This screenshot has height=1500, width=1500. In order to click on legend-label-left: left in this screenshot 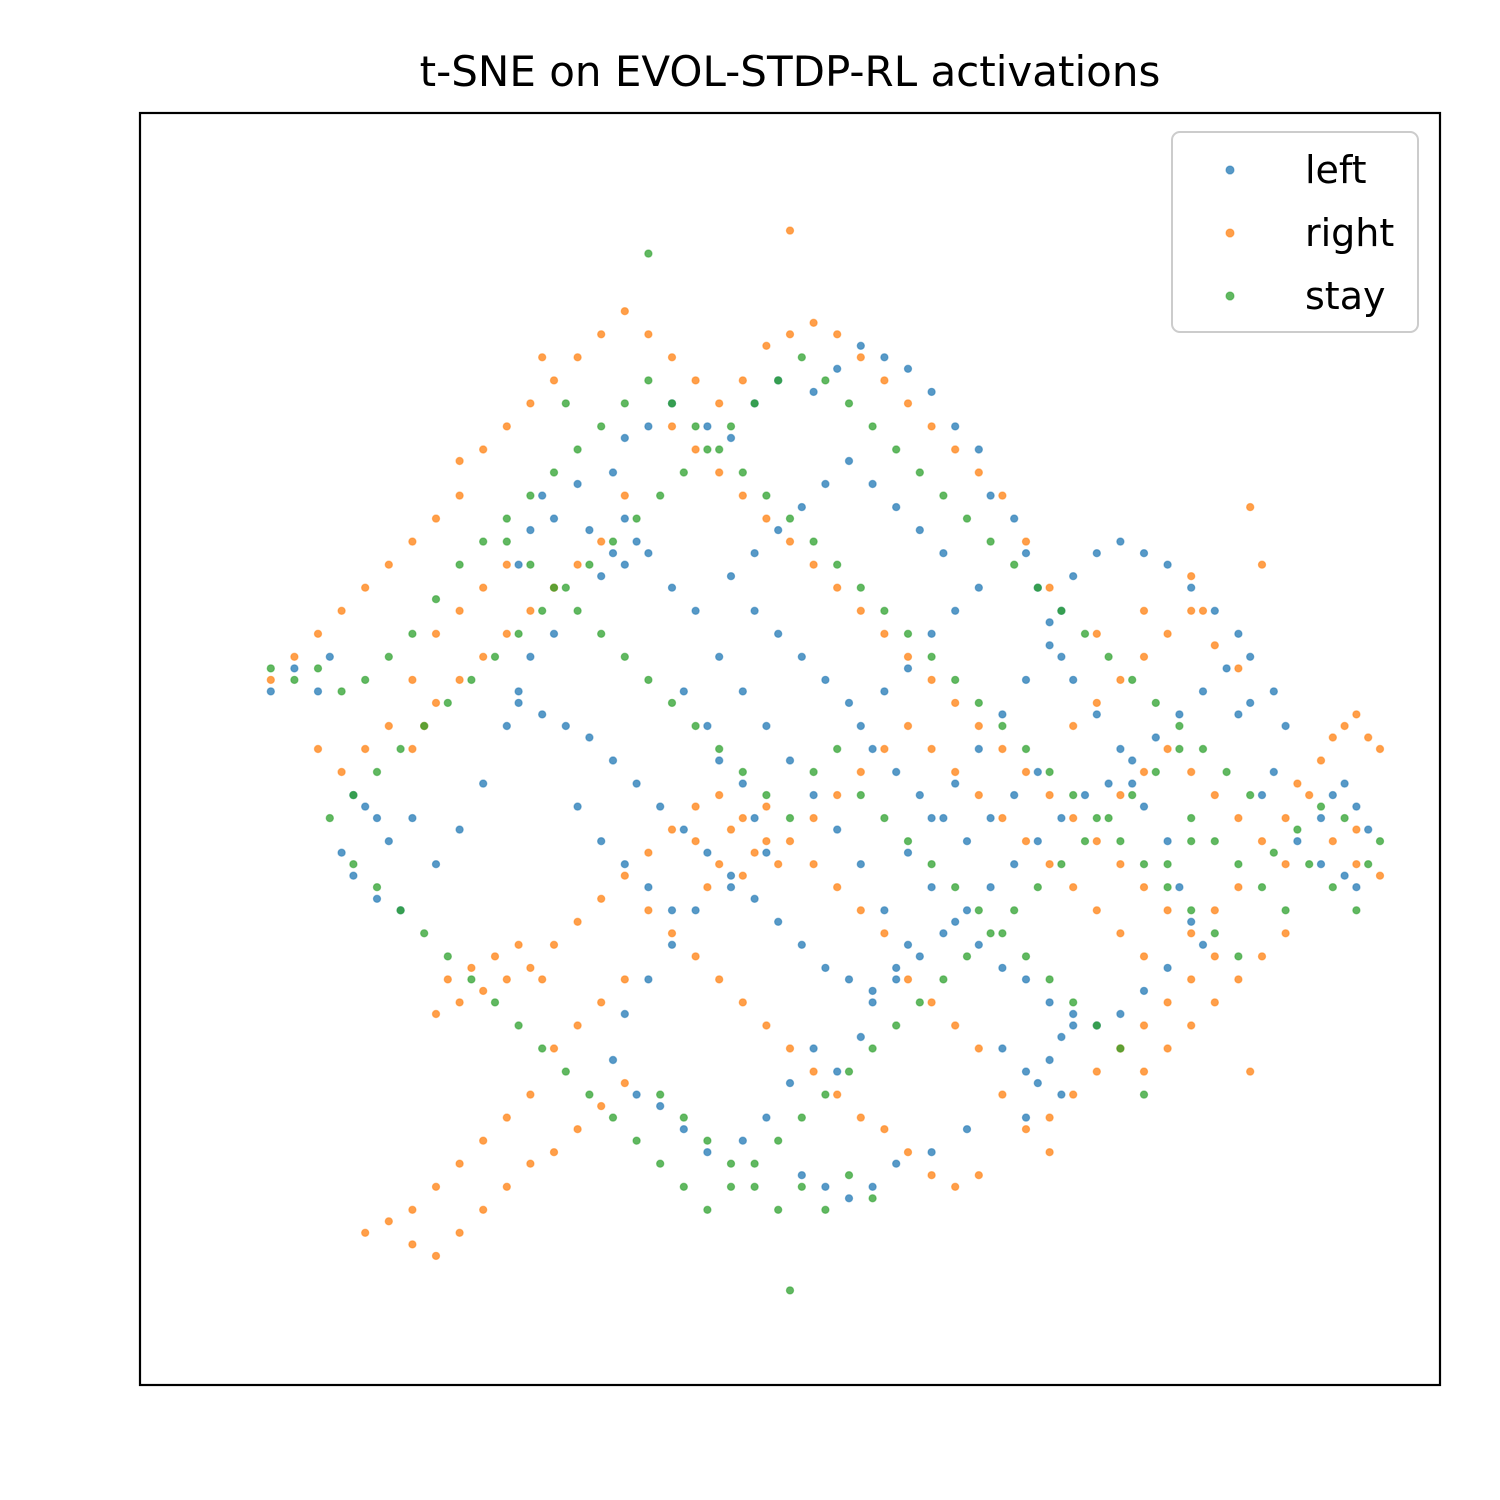, I will do `click(1336, 170)`.